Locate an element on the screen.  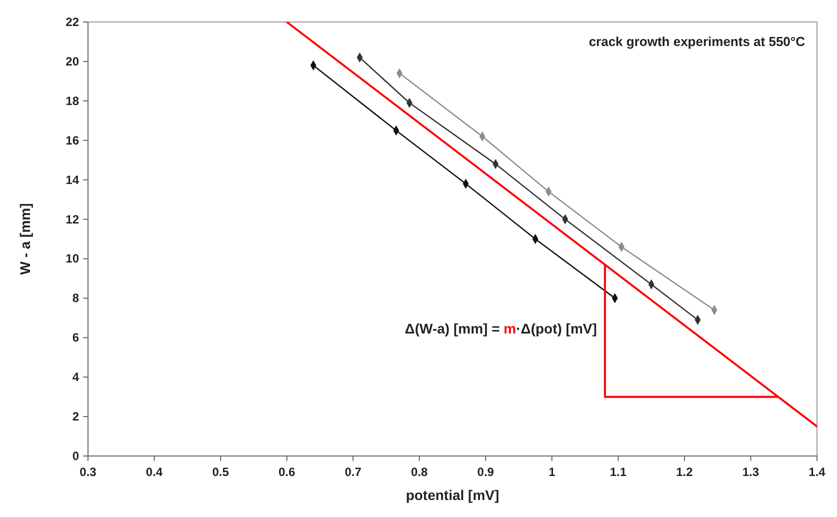
x-tick-label: 0.4 is located at coordinates (154, 472).